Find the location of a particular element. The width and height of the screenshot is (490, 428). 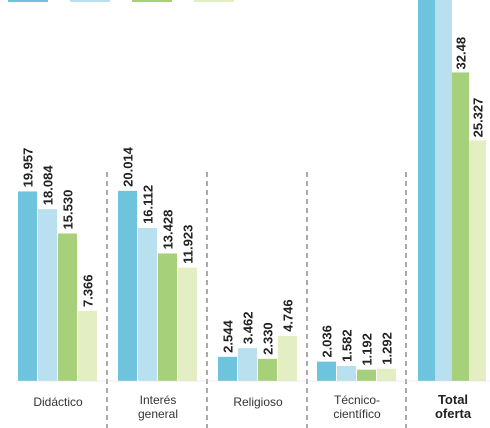

value-label: 13.428 is located at coordinates (168, 230).